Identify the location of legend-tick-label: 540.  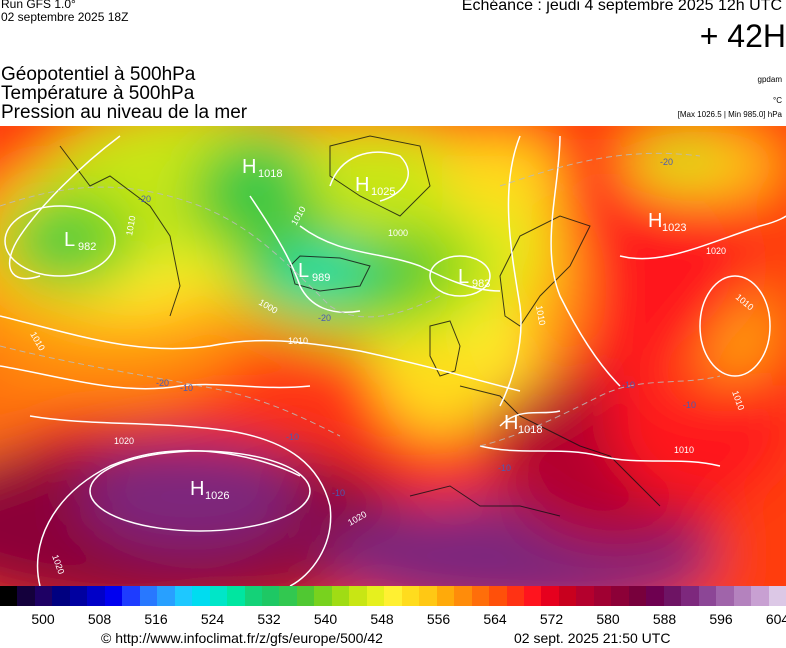
(325, 619).